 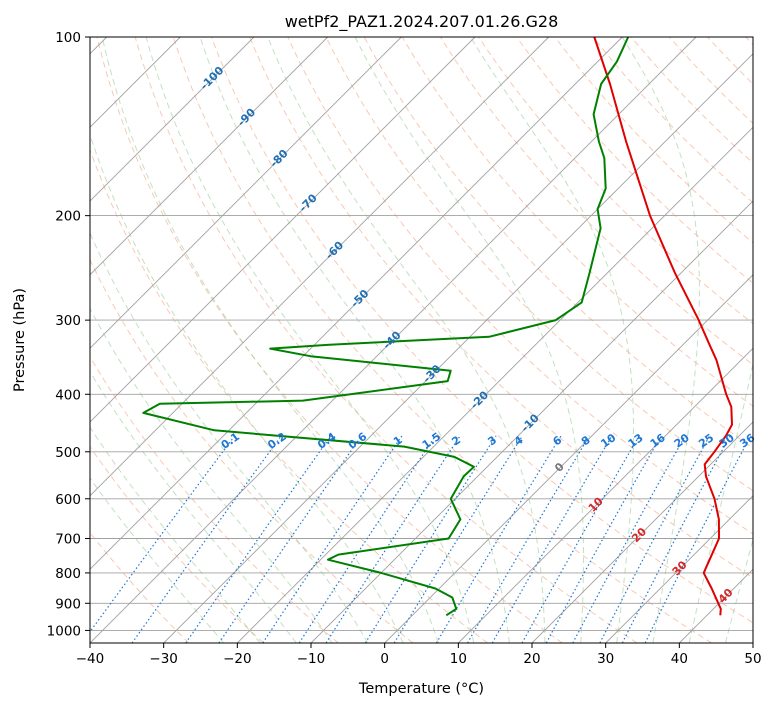 I want to click on x-tick-label: 0, so click(x=384, y=659).